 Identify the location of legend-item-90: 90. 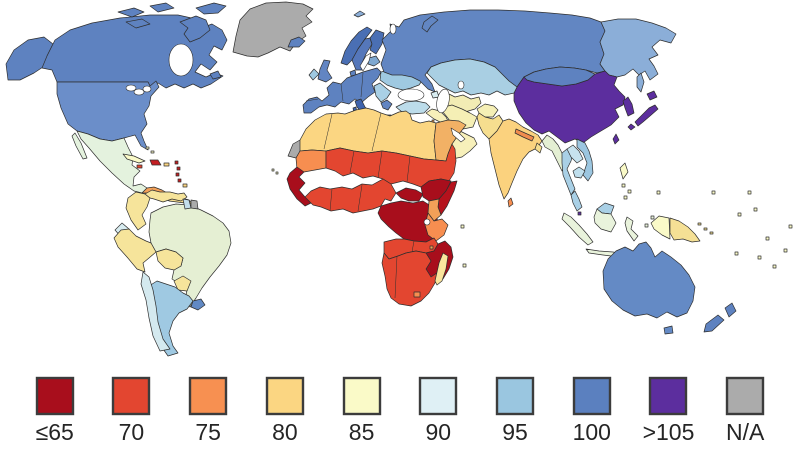
(438, 411).